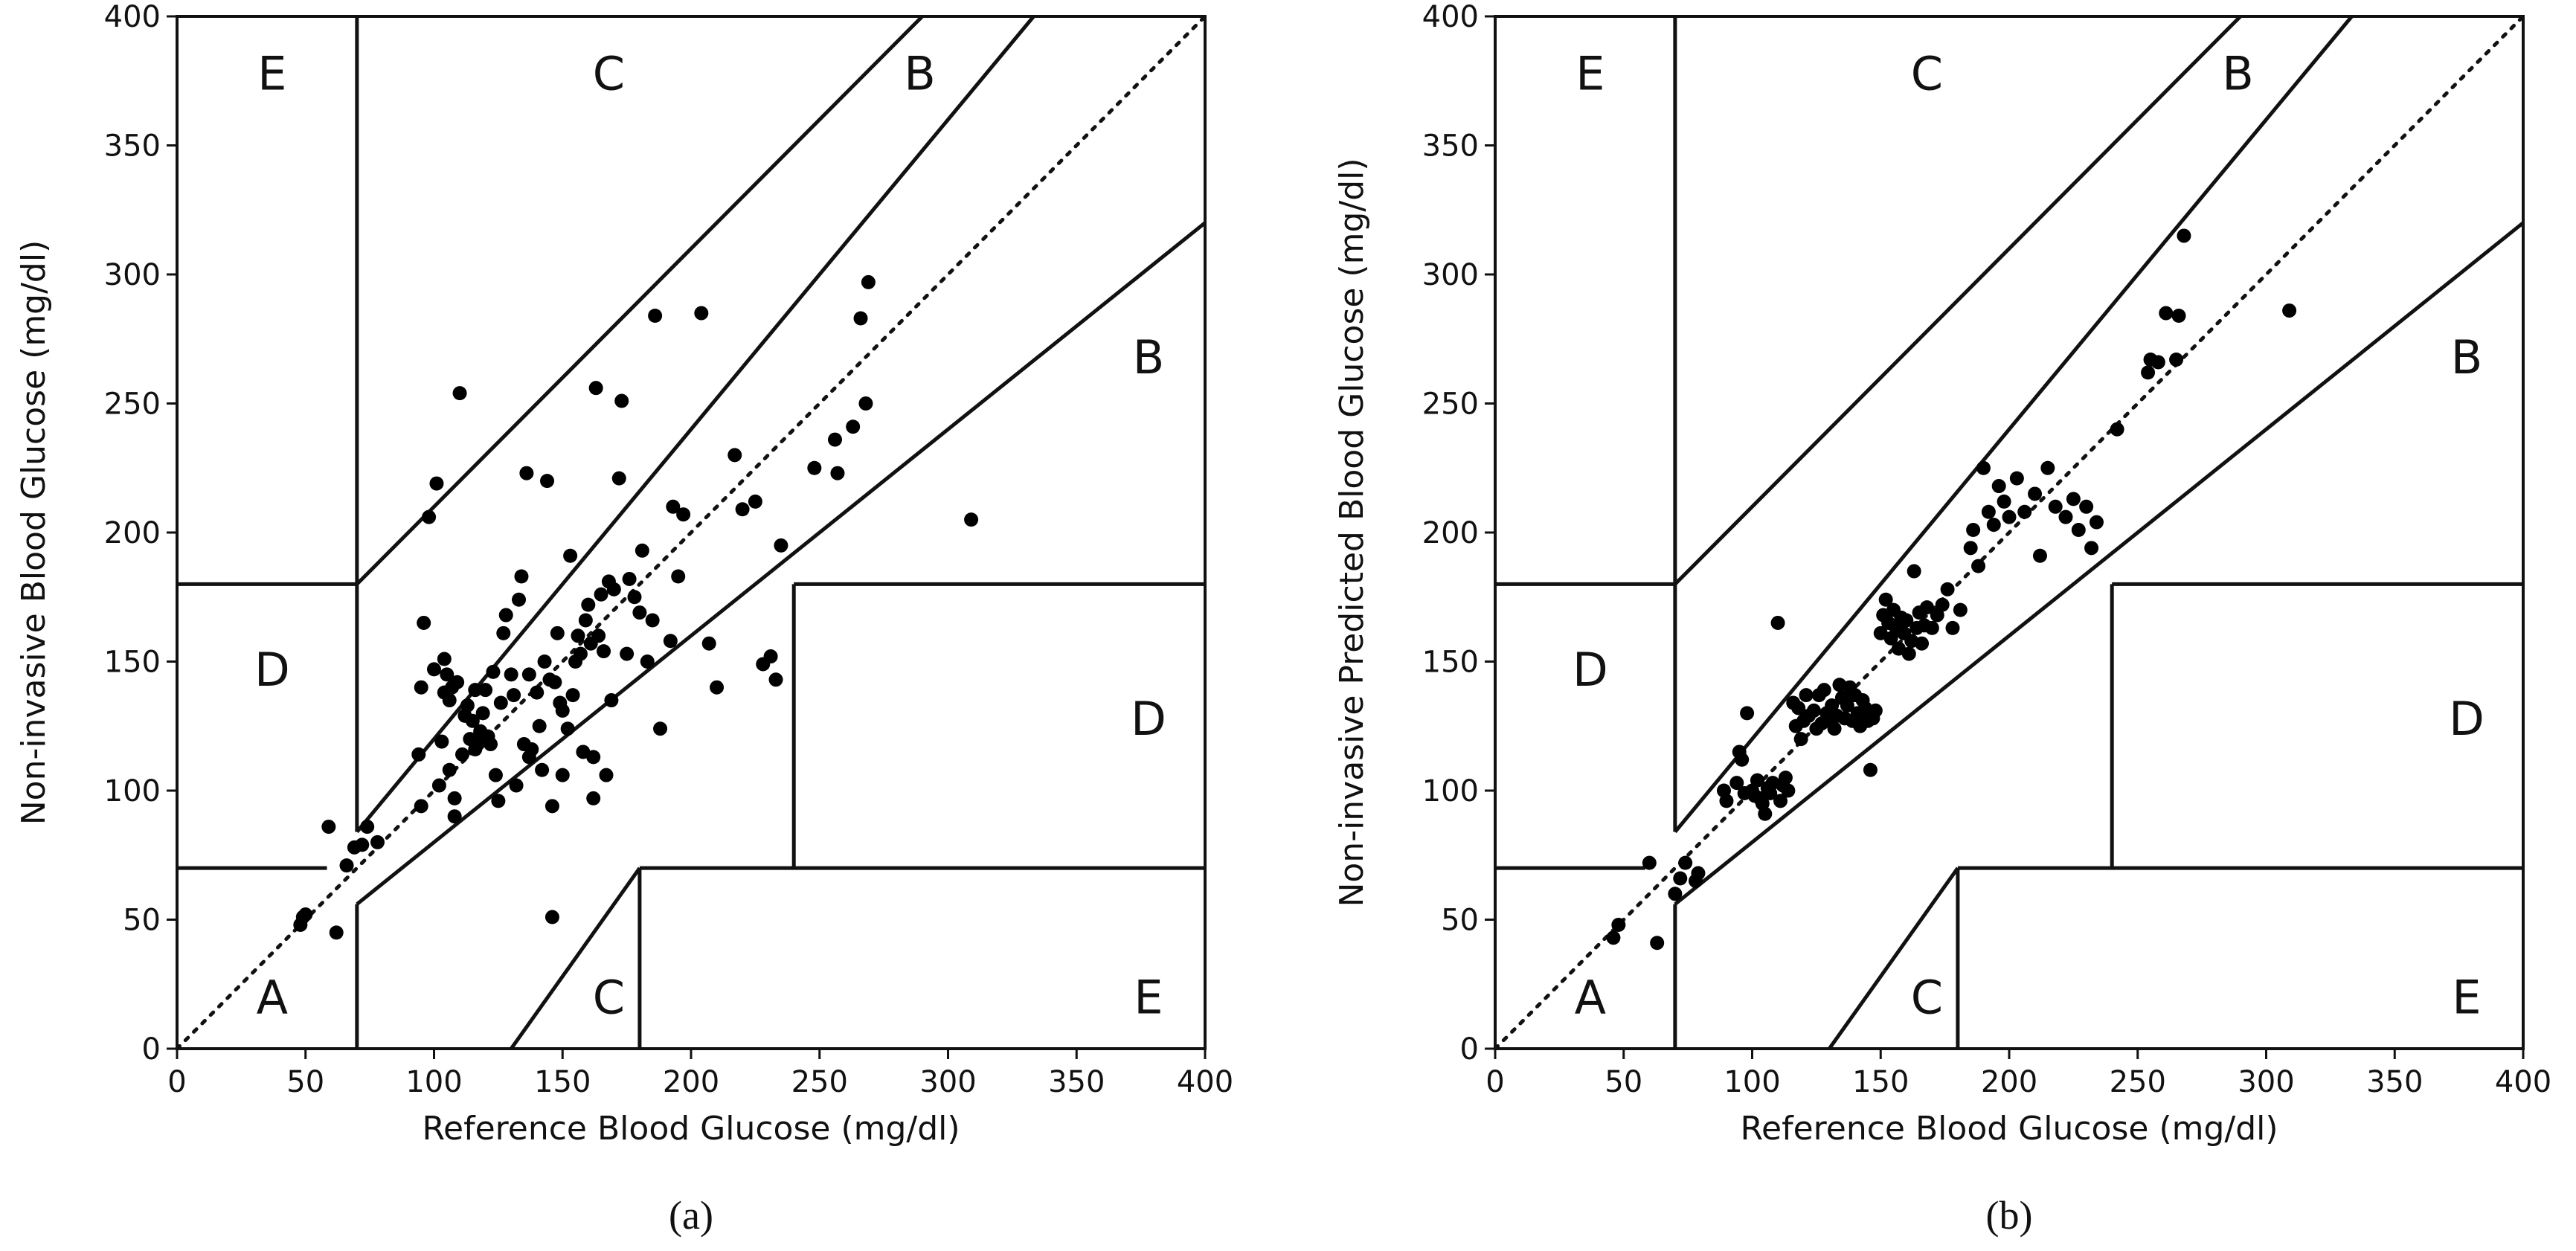  What do you see at coordinates (132, 663) in the screenshot?
I see `y-tick-label: 150` at bounding box center [132, 663].